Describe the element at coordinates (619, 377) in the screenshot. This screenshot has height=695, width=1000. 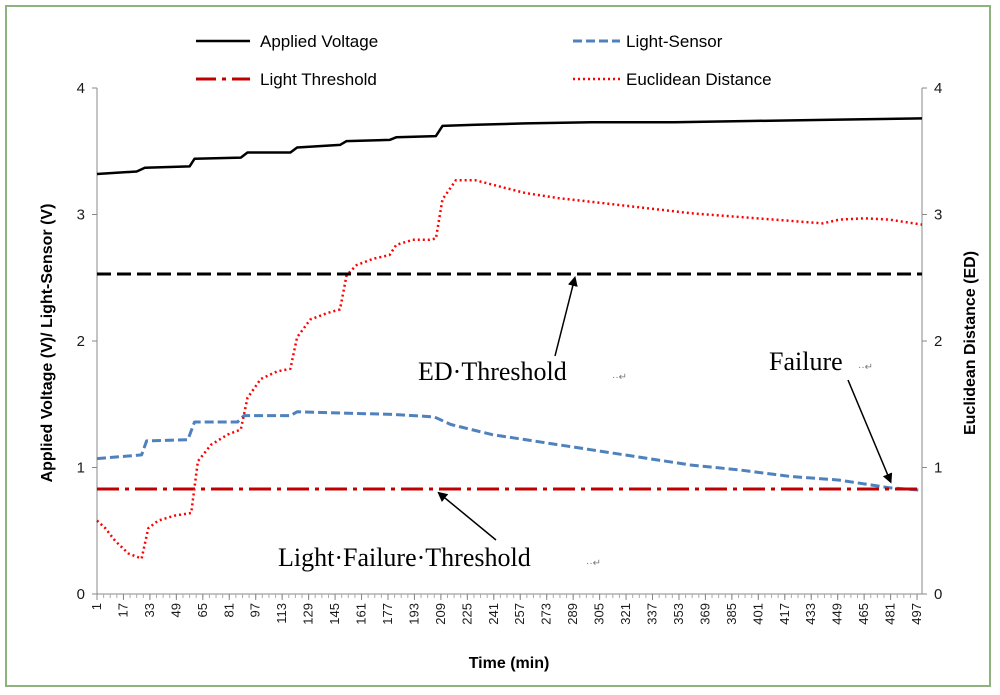
I see `ed-threshold-mark: ··↵` at that location.